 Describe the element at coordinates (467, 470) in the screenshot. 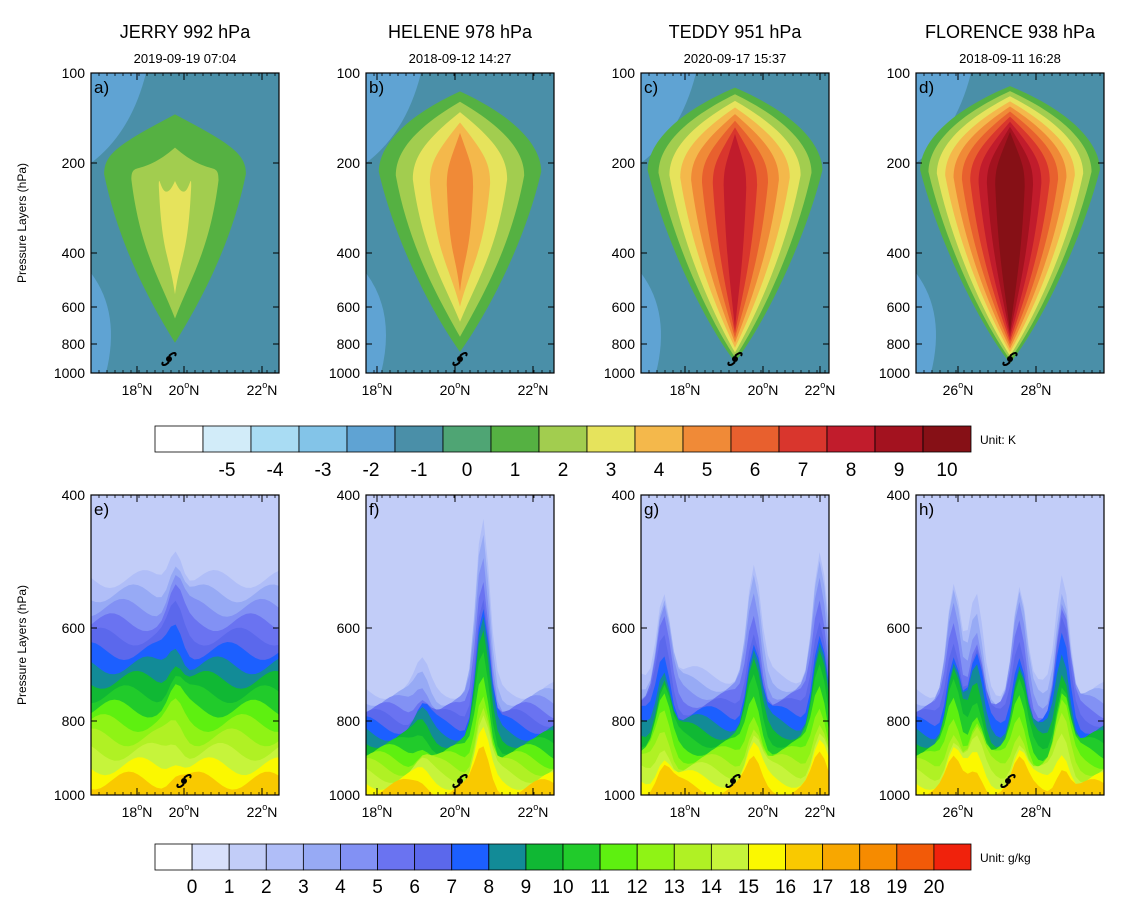

I see `colorbar-label: 0` at that location.